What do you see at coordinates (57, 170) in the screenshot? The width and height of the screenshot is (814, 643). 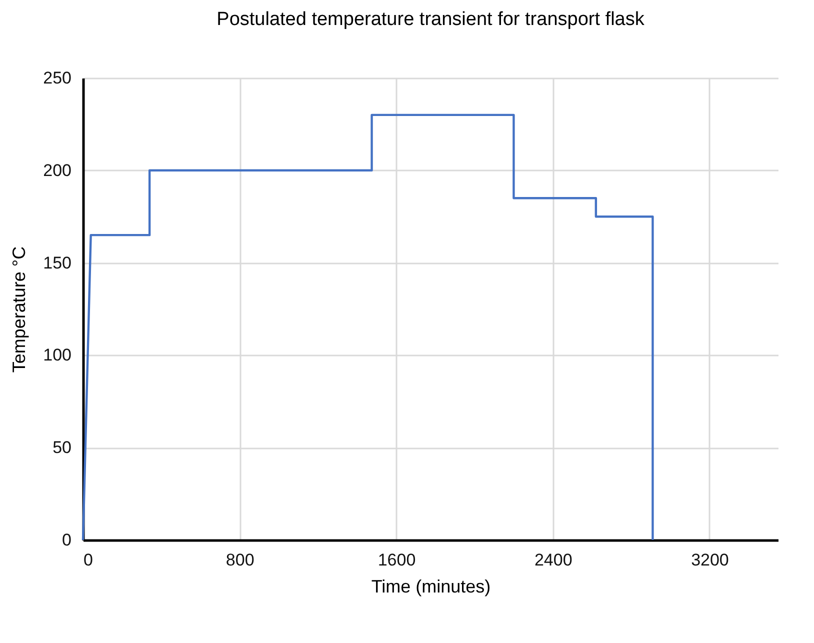 I see `y-tick-label: 200` at bounding box center [57, 170].